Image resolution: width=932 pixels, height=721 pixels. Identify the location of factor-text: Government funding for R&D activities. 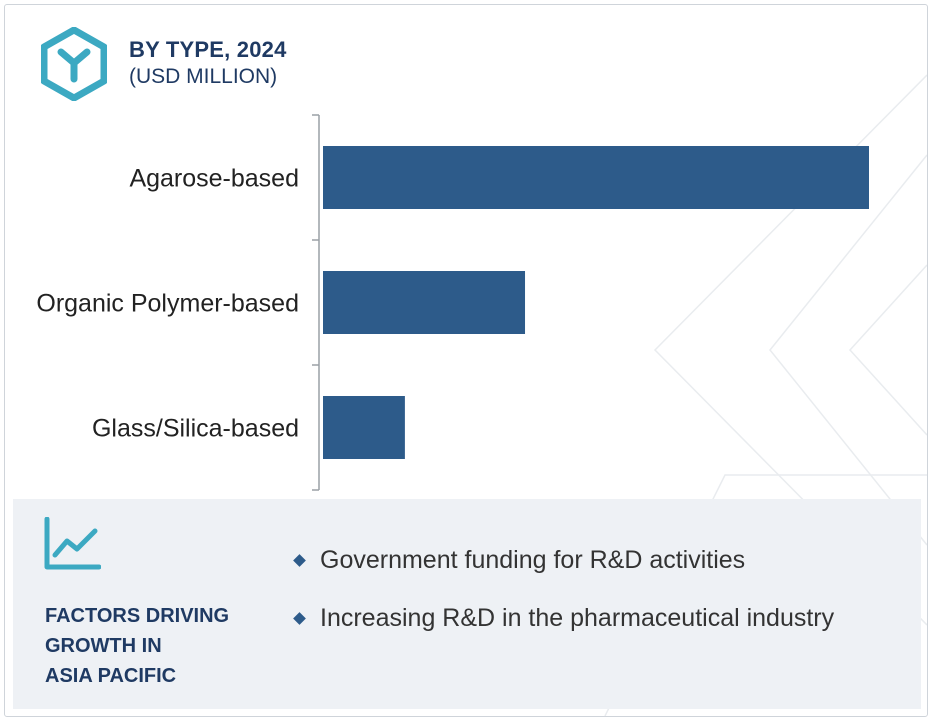
(533, 559).